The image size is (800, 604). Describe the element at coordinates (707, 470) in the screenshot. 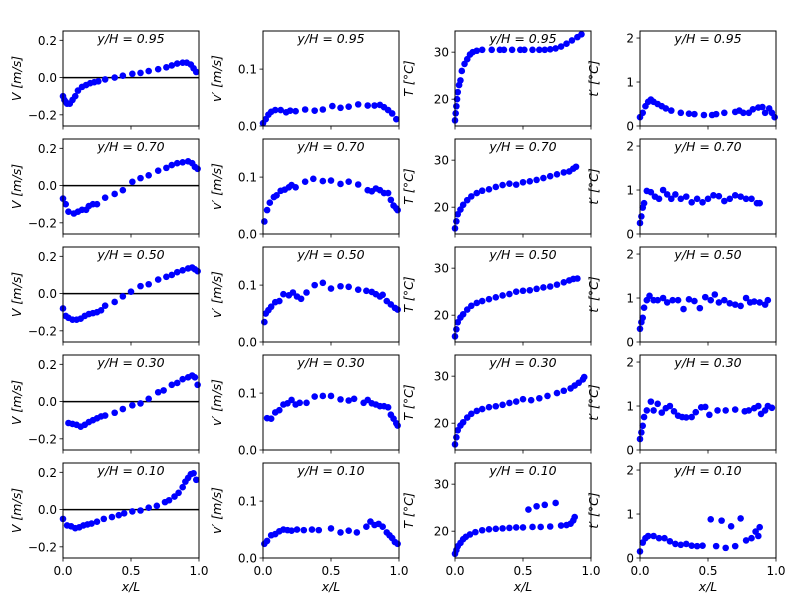

I see `panel-title: y/H = 0.10` at that location.